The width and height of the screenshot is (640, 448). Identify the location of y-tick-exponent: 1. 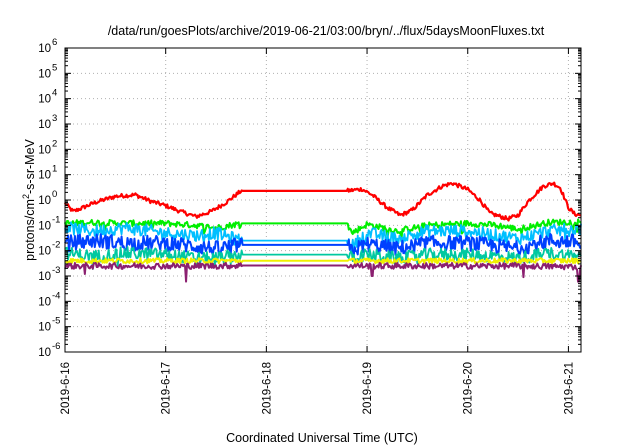
(54, 169).